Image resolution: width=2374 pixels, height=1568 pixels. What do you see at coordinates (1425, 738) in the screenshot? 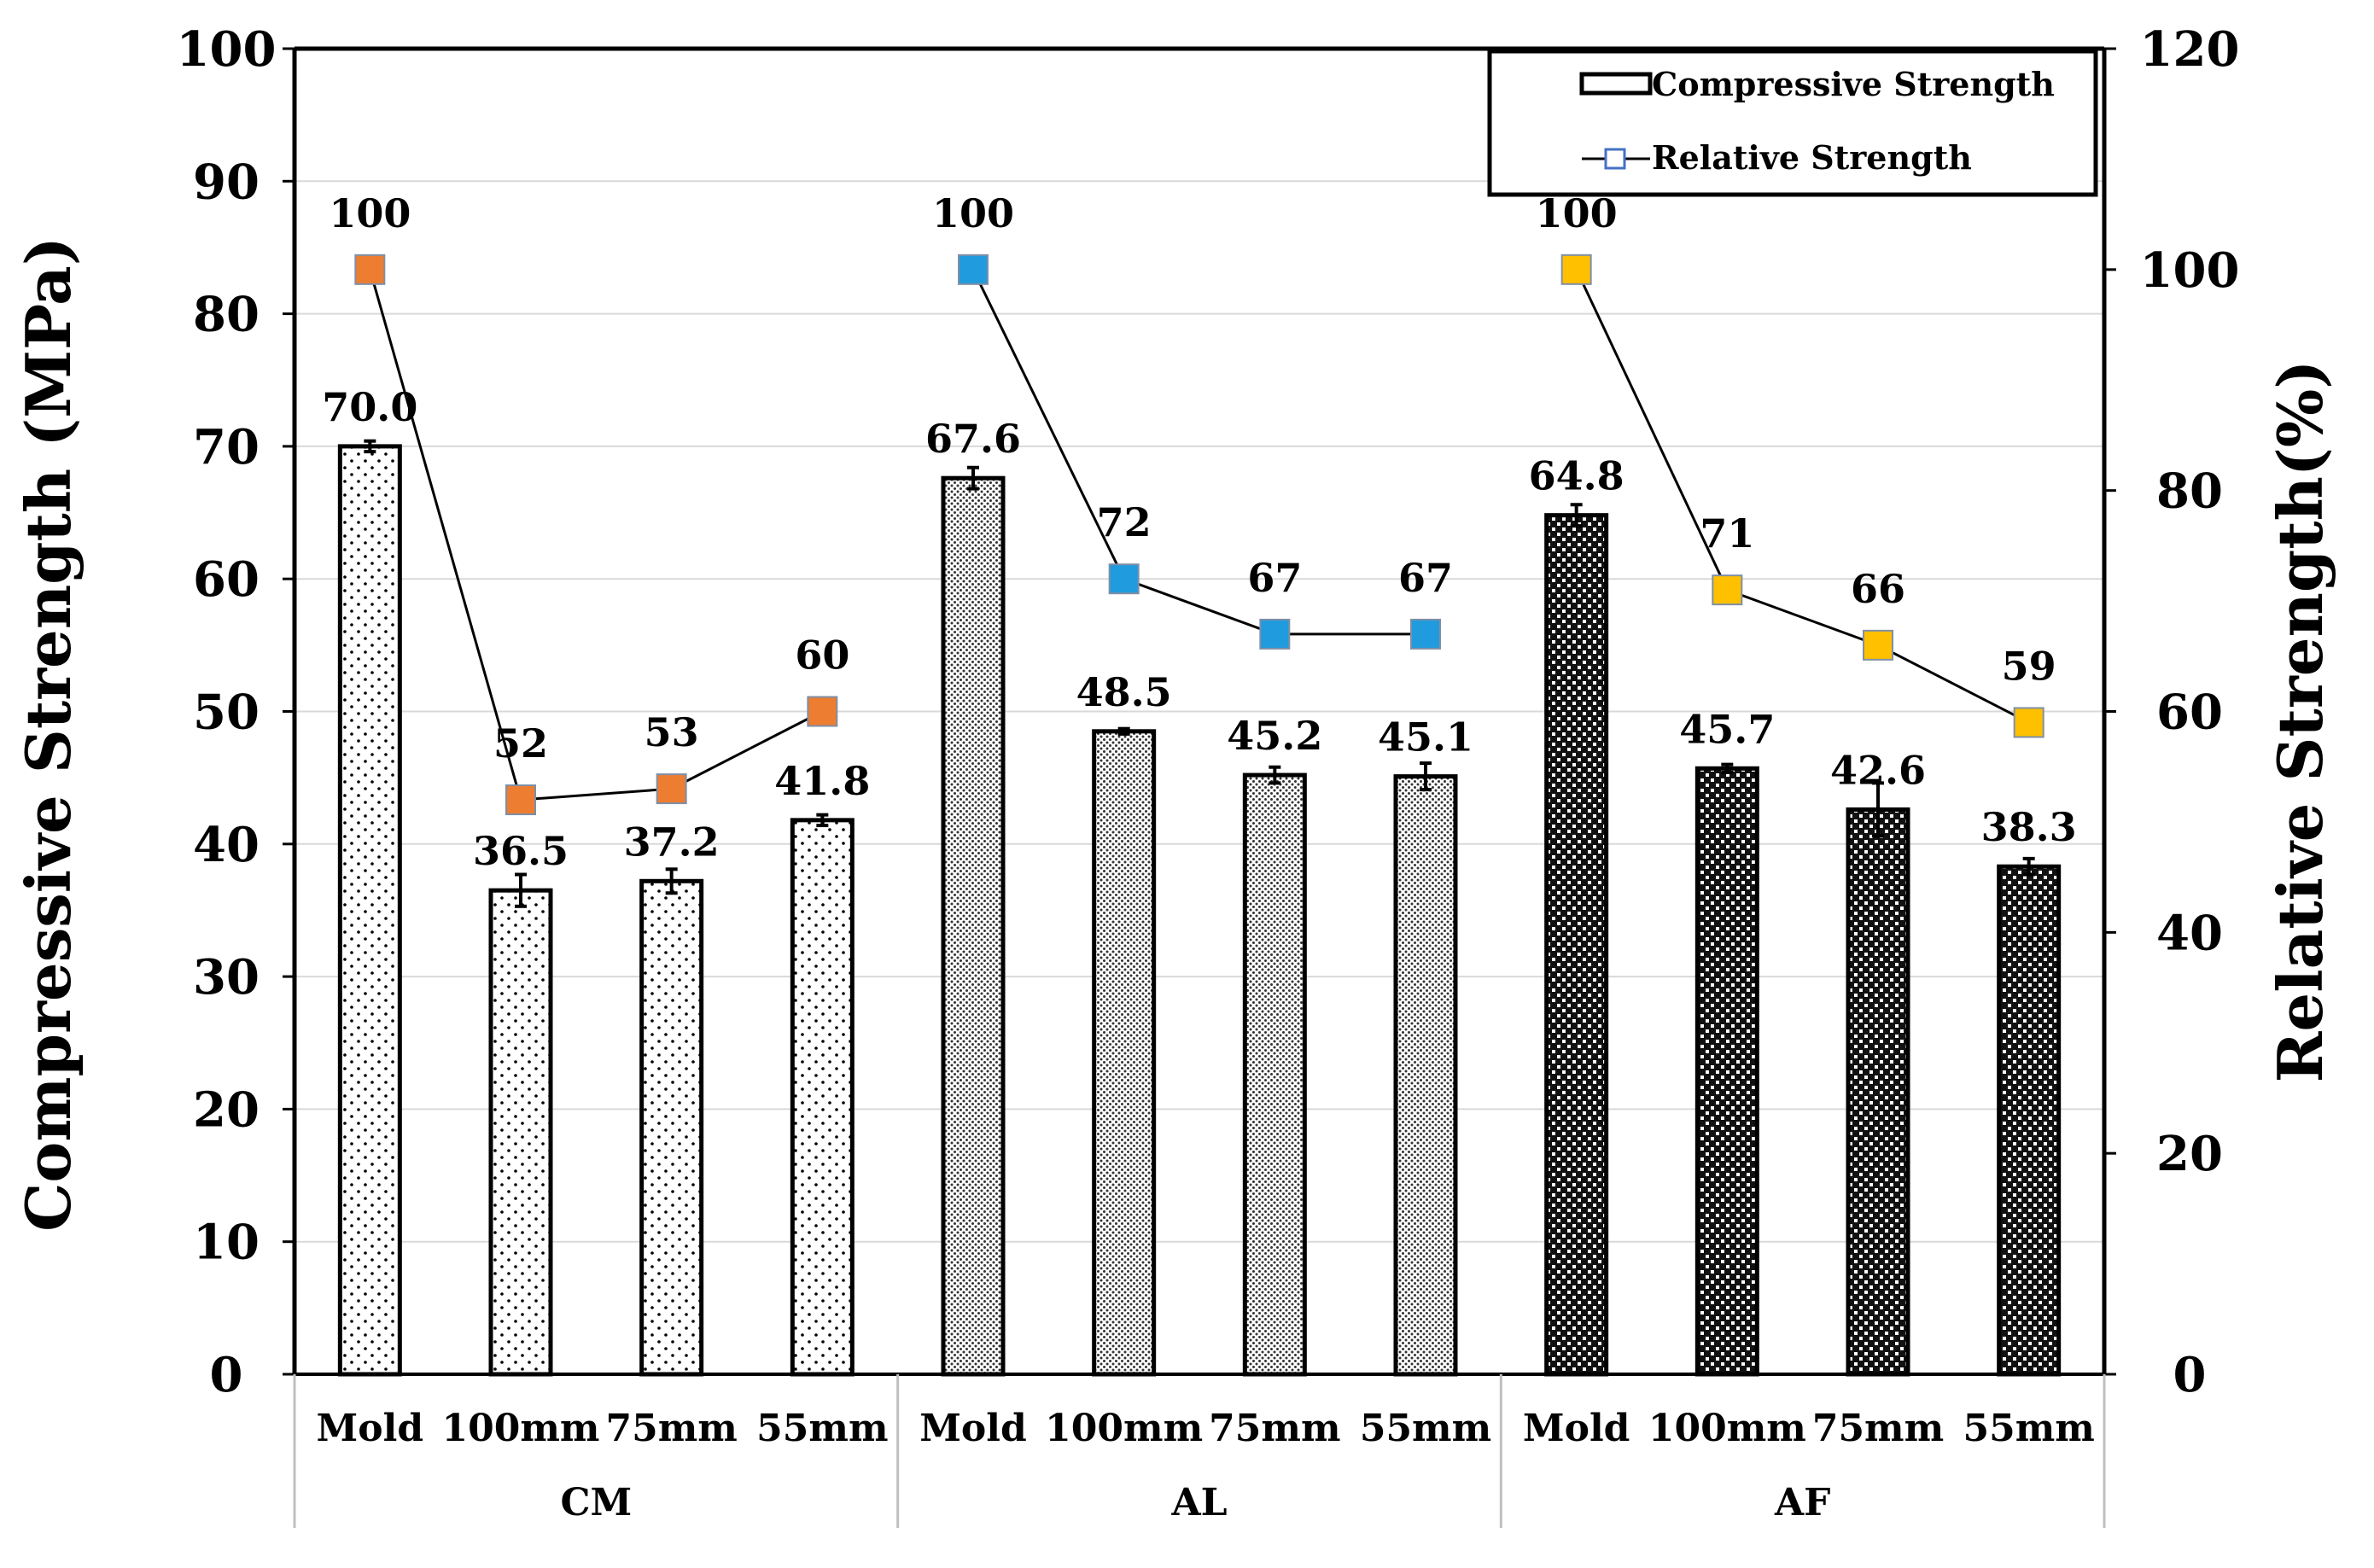
I see `bar-value-label: 45.1` at bounding box center [1425, 738].